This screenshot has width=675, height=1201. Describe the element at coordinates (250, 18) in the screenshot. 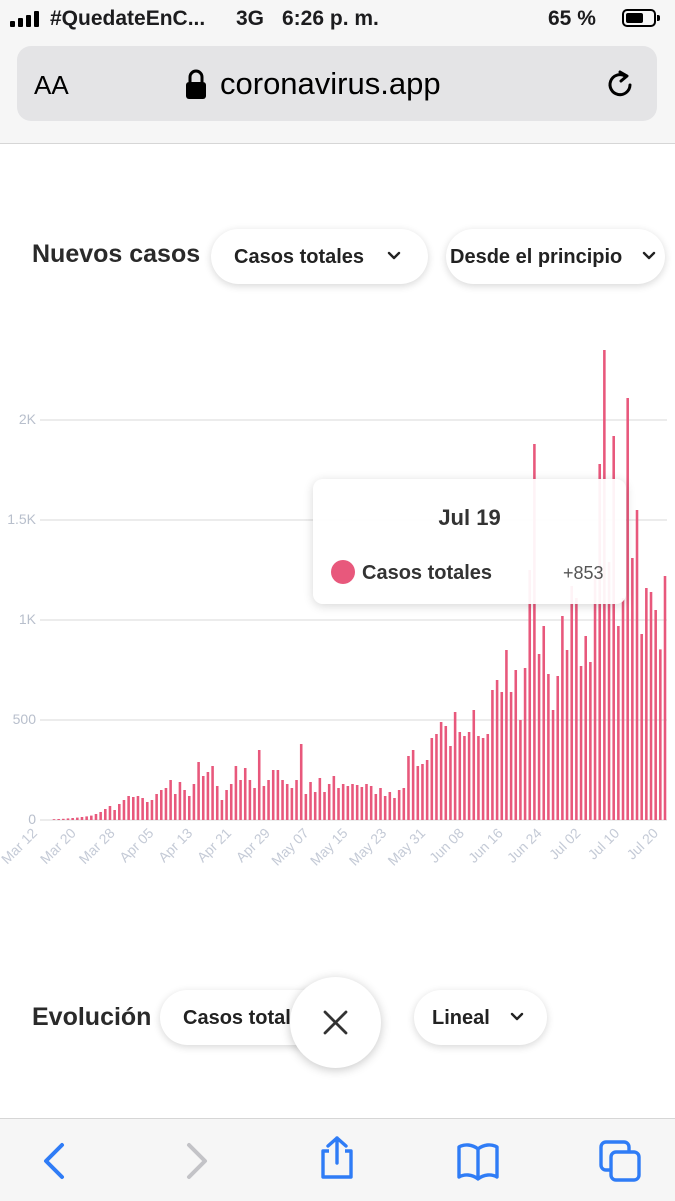

I see `network-type: 3G` at that location.